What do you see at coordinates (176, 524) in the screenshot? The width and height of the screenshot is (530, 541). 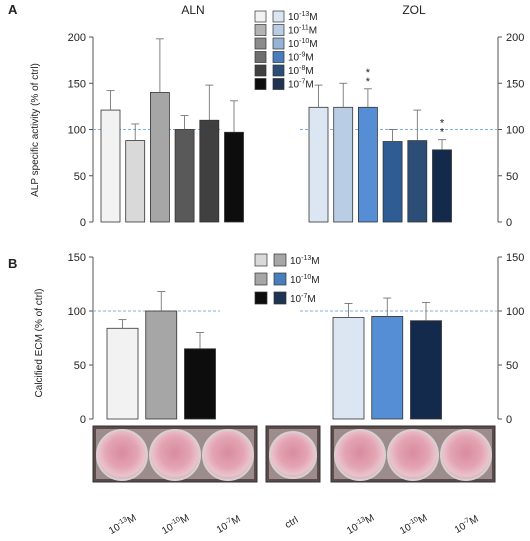 I see `well-label-aln: 10-10M` at bounding box center [176, 524].